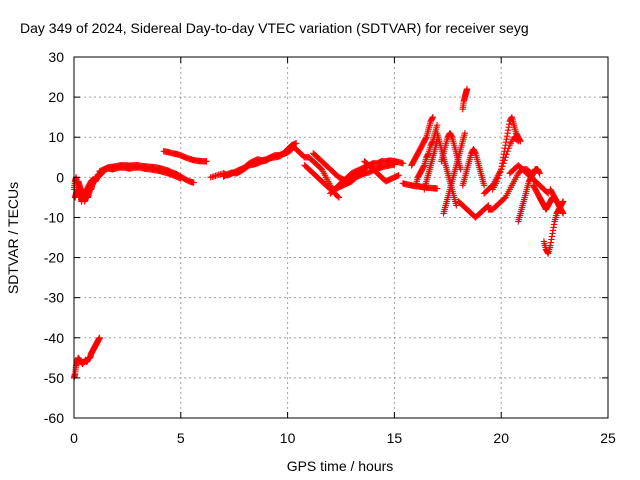  Describe the element at coordinates (54, 378) in the screenshot. I see `y-tick-label: -50` at that location.